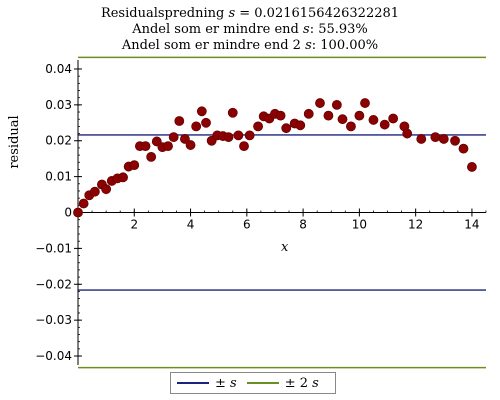 The height and width of the screenshot is (400, 500). I want to click on x-tick-label: 4, so click(191, 225).